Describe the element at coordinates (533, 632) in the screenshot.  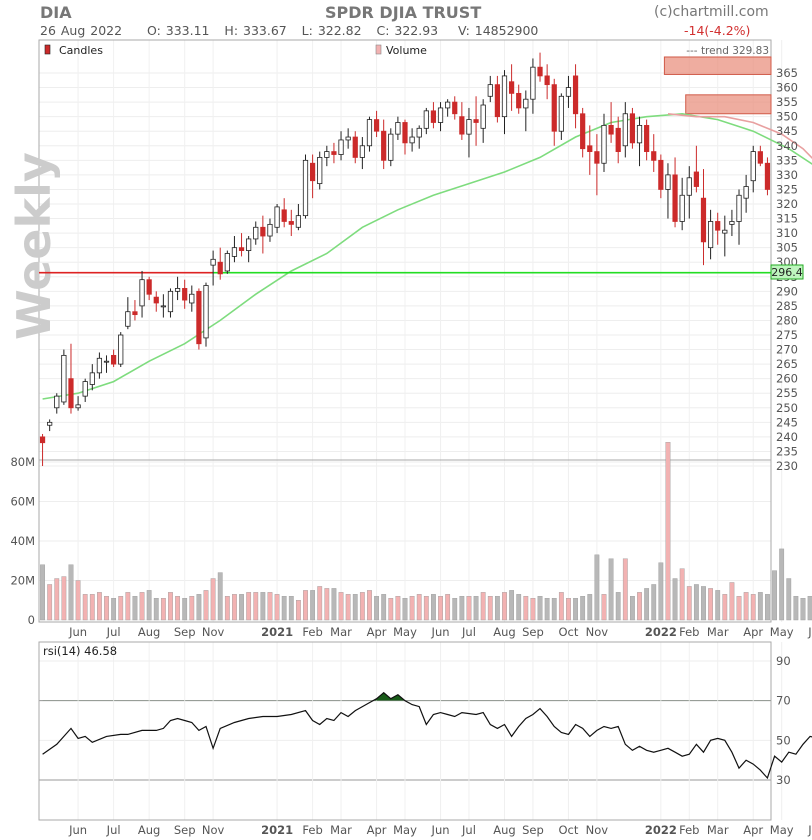
I see `time-tick-label: Sep` at that location.